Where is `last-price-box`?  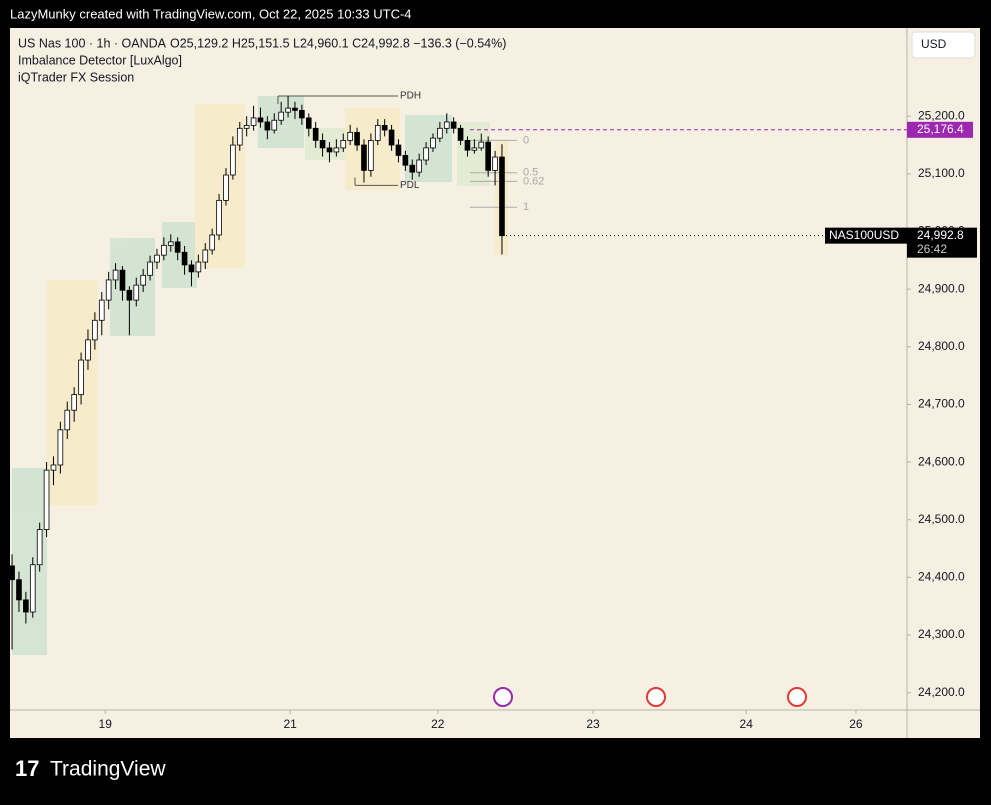 last-price-box is located at coordinates (942, 242).